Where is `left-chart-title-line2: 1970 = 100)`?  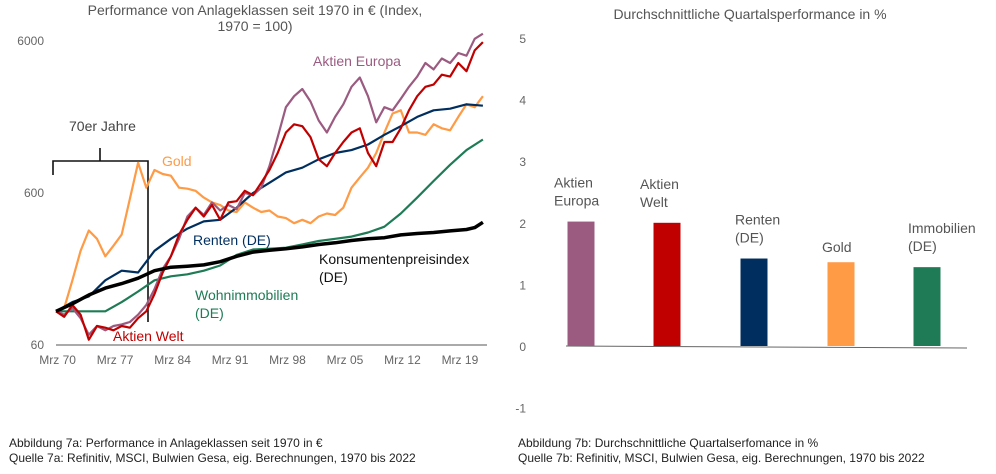
left-chart-title-line2: 1970 = 100) is located at coordinates (255, 26).